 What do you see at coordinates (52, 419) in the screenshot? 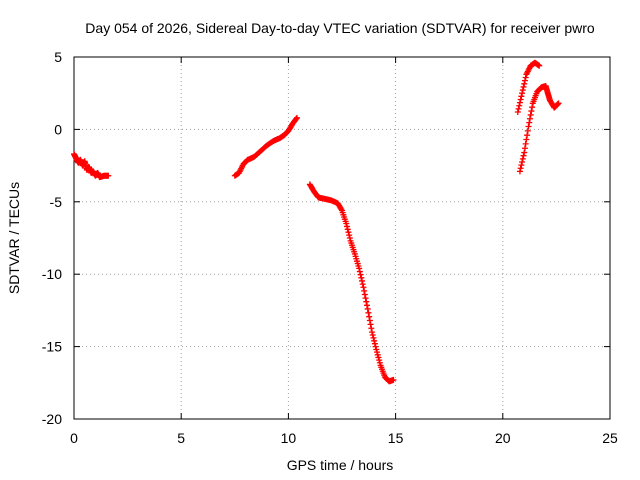
I see `y-tick-label: -20` at bounding box center [52, 419].